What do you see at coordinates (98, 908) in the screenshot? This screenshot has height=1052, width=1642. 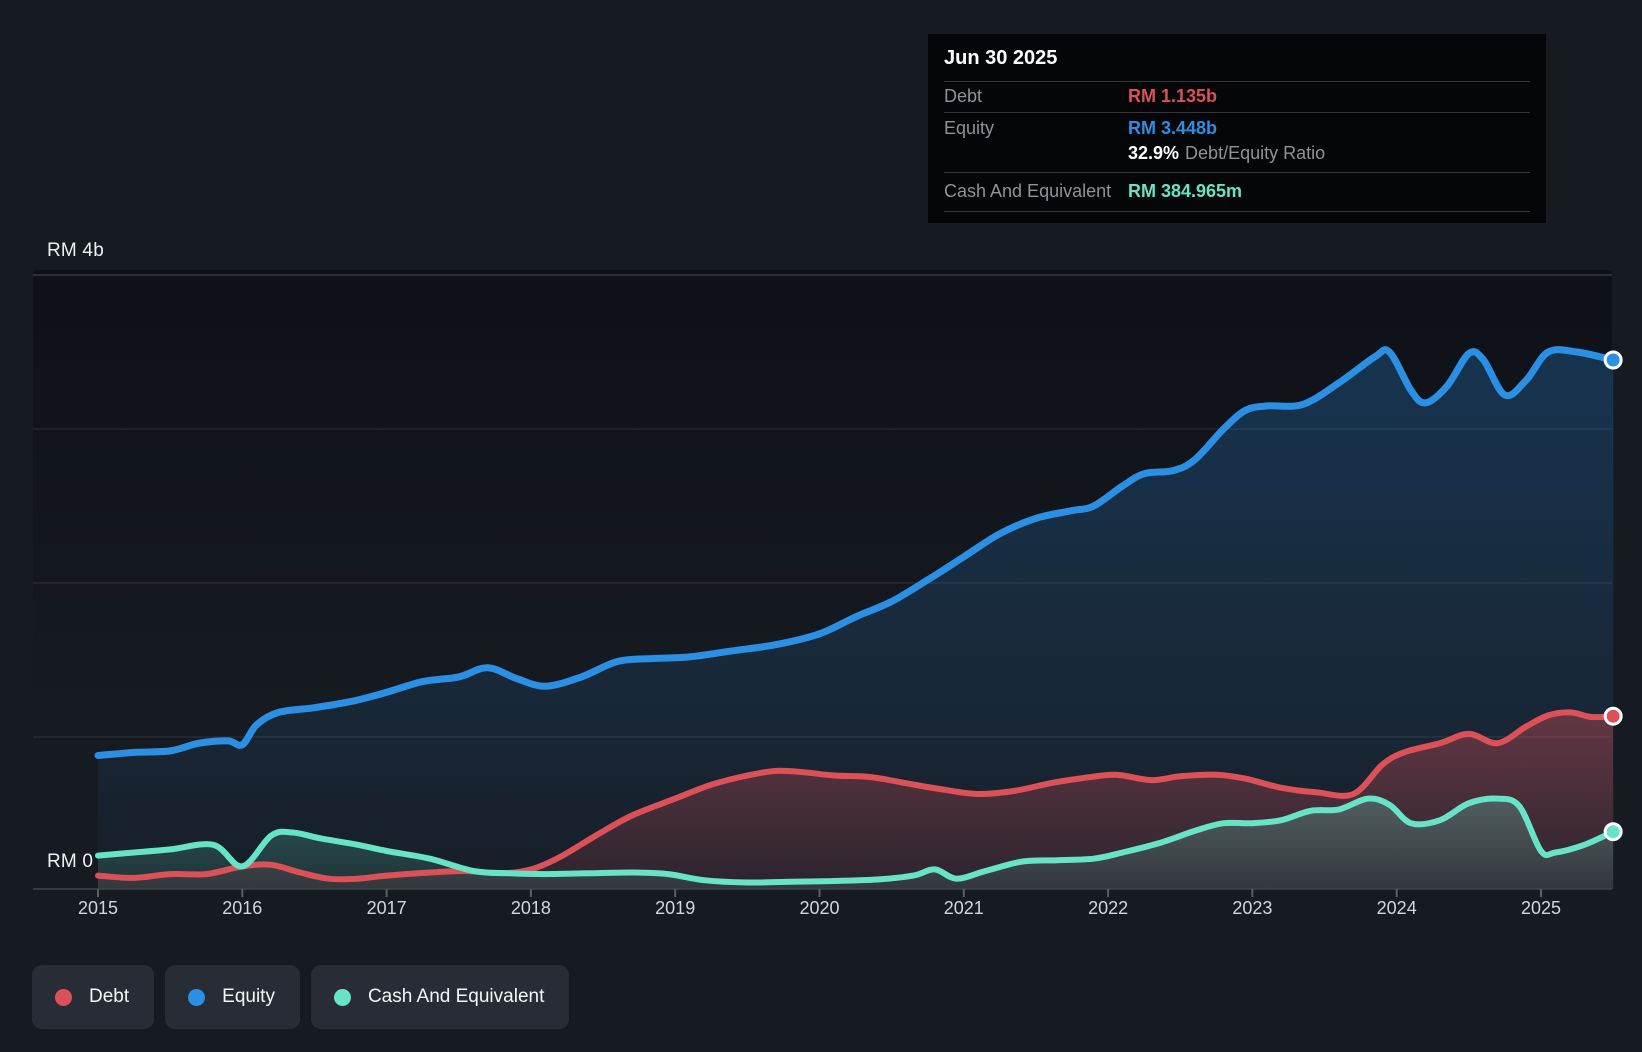 I see `x-axis-label-2015: 2015` at bounding box center [98, 908].